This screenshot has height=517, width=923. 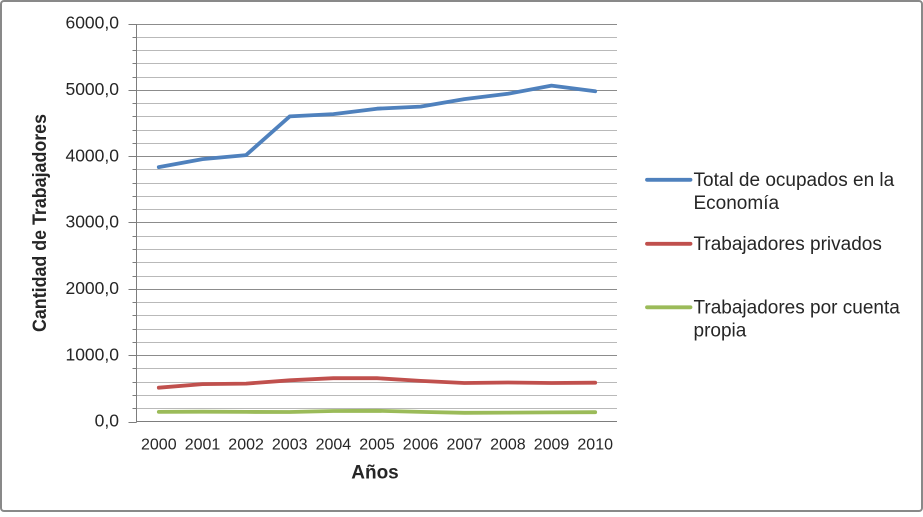 What do you see at coordinates (720, 331) in the screenshot?
I see `svg-text: propia` at bounding box center [720, 331].